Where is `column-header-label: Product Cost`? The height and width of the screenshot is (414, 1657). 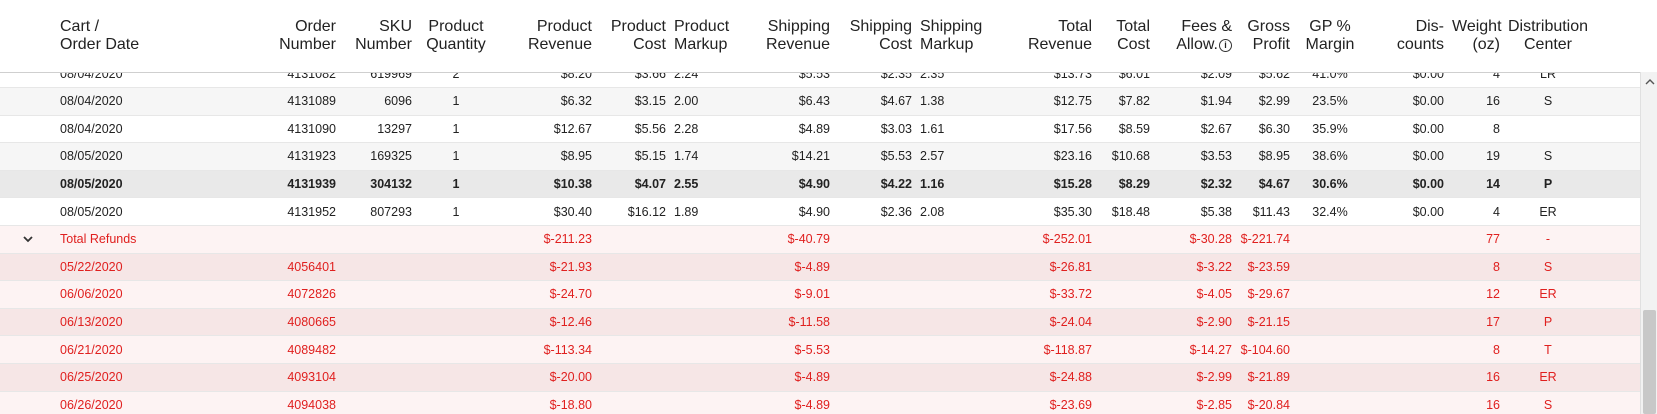 column-header-label: Product Cost is located at coordinates (638, 35).